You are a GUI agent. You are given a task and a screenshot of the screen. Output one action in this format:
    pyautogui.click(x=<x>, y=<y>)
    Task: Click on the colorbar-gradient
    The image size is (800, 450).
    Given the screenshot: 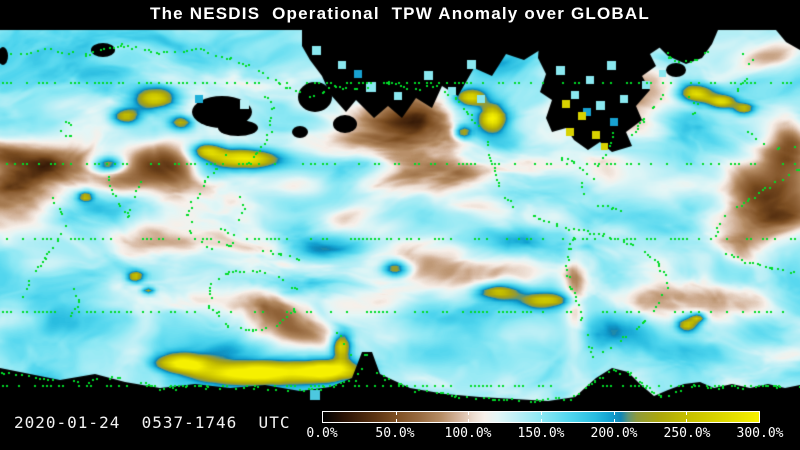 What is the action you would take?
    pyautogui.click(x=541, y=417)
    